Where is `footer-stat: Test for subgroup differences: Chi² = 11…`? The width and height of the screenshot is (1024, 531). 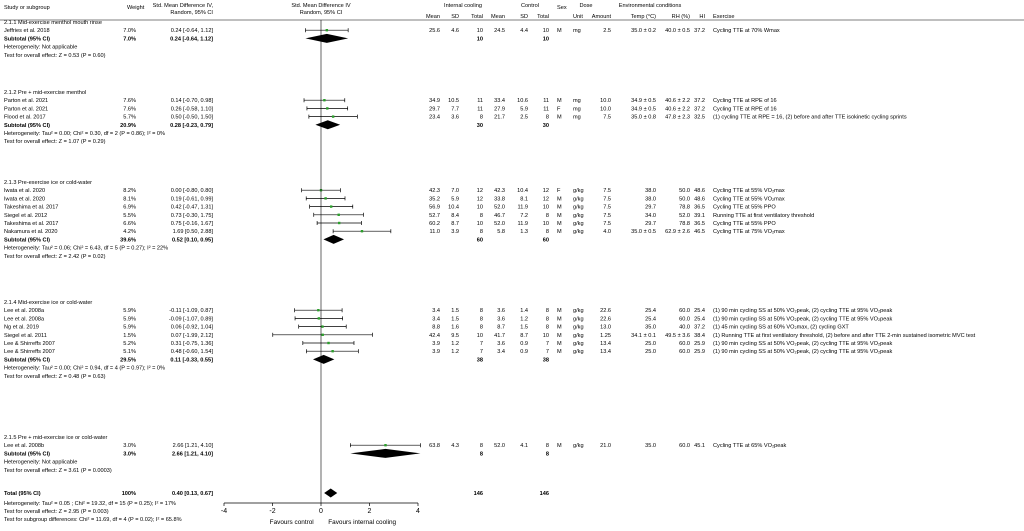
footer-stat: Test for subgroup differences: Chi² = 11… is located at coordinates (93, 520).